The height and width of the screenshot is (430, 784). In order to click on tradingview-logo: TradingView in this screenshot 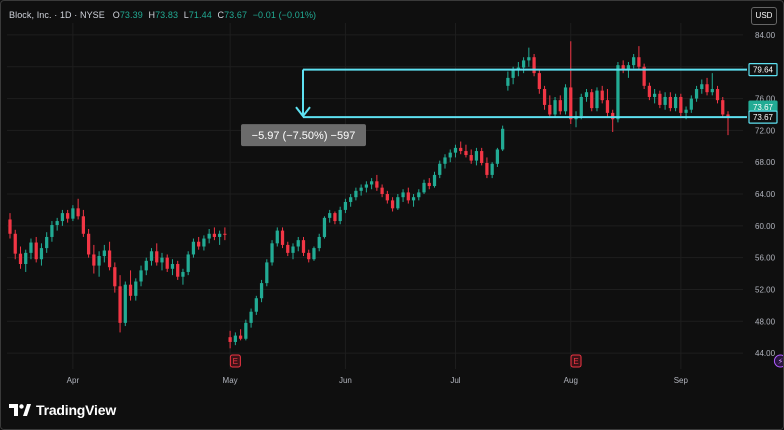, I will do `click(62, 410)`.